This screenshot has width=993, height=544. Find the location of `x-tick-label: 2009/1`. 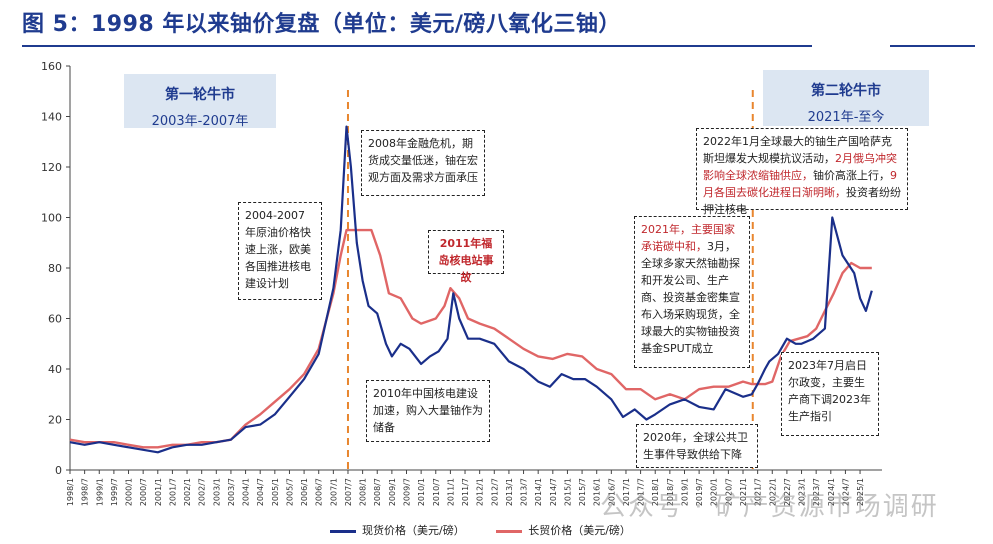

x-tick-label: 2009/1 is located at coordinates (392, 492).